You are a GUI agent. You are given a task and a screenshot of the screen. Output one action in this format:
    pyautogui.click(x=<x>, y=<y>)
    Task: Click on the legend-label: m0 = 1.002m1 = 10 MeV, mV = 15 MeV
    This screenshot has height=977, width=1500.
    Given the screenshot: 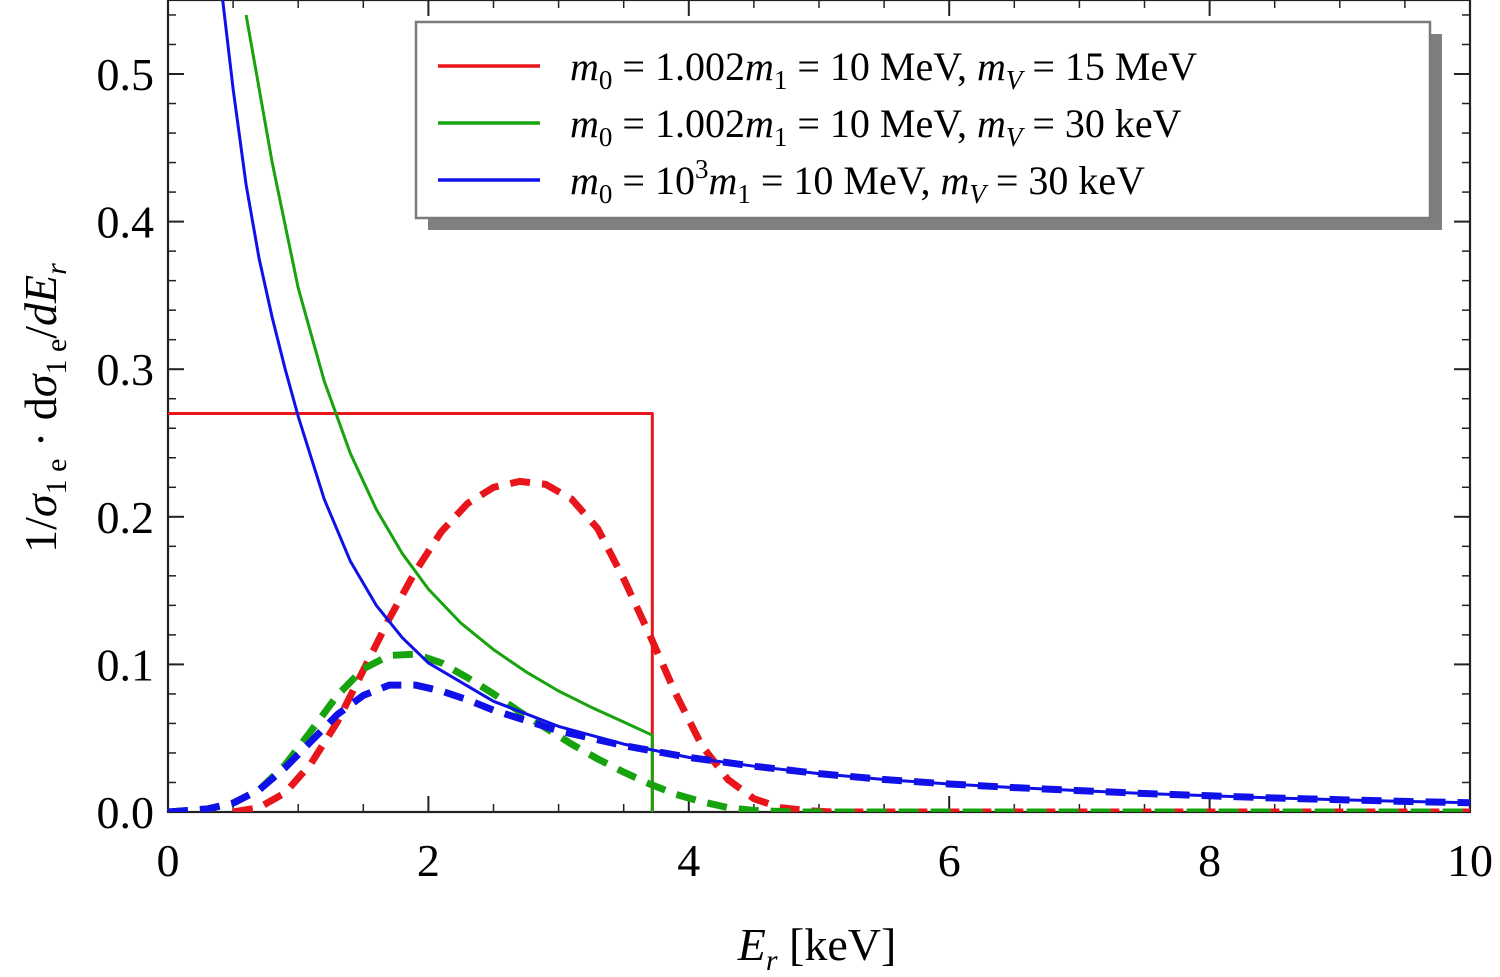 What is the action you would take?
    pyautogui.click(x=883, y=69)
    